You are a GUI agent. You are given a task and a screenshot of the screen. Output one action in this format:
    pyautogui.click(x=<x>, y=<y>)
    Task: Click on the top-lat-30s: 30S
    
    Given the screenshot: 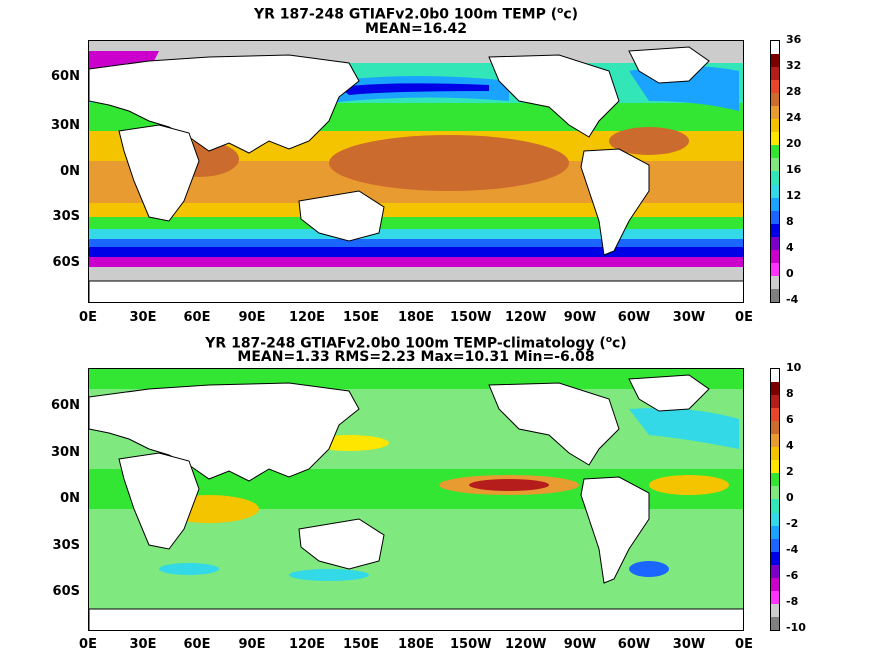 What is the action you would take?
    pyautogui.click(x=66, y=216)
    